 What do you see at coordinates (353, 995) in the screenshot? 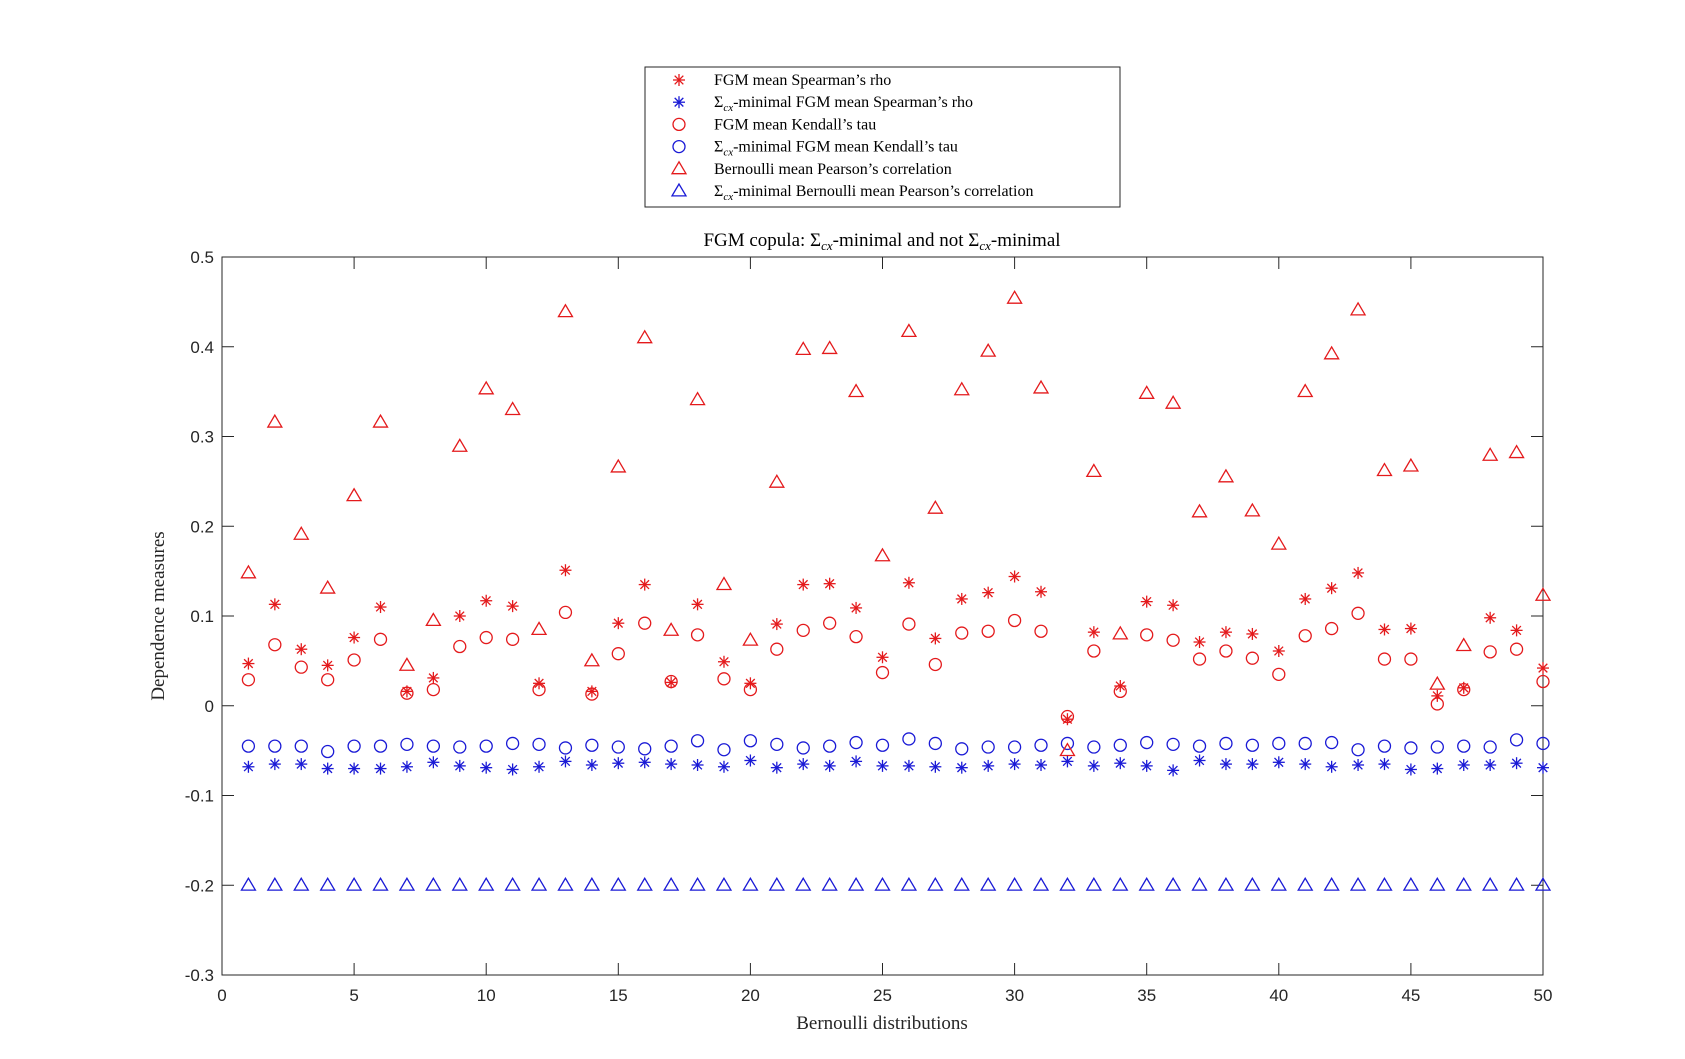
I see `x-tick-label: 5` at bounding box center [353, 995].